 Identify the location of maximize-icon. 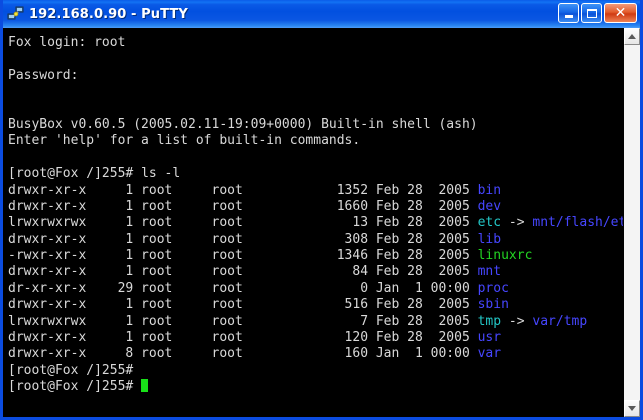
(591, 13).